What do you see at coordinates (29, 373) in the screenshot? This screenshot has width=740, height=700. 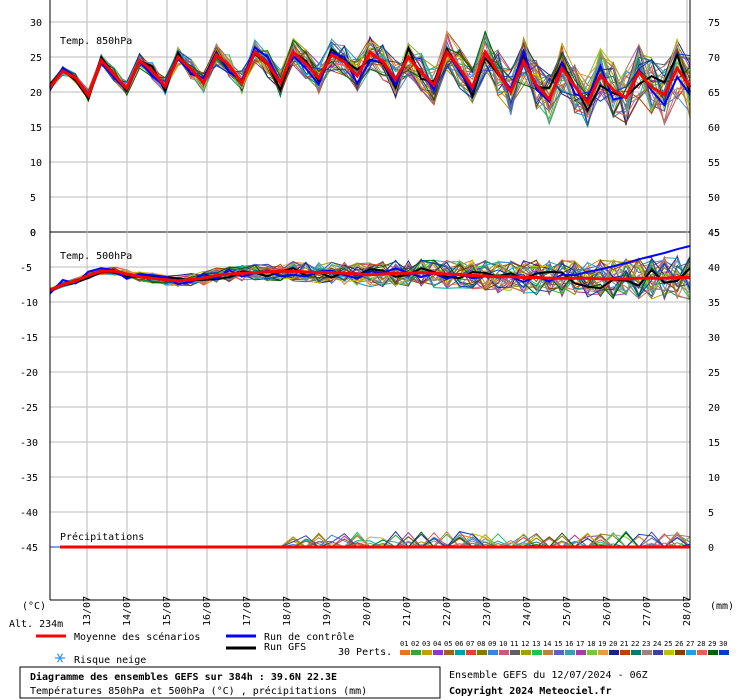 I see `tick-label-left: -20` at bounding box center [29, 373].